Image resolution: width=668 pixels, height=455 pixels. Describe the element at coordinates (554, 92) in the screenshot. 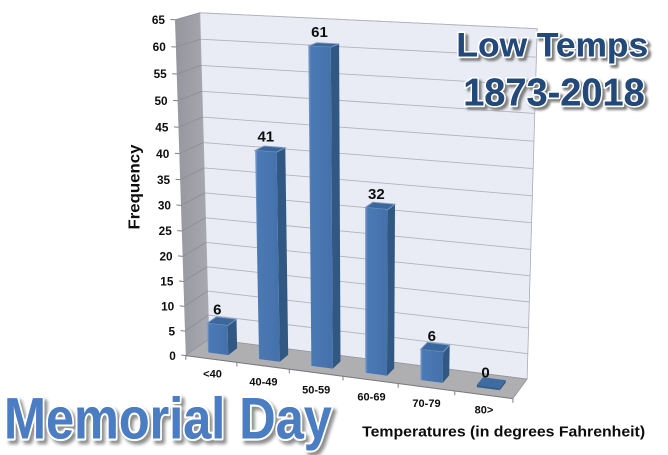

I see `svg-text: 1873-2018` at that location.